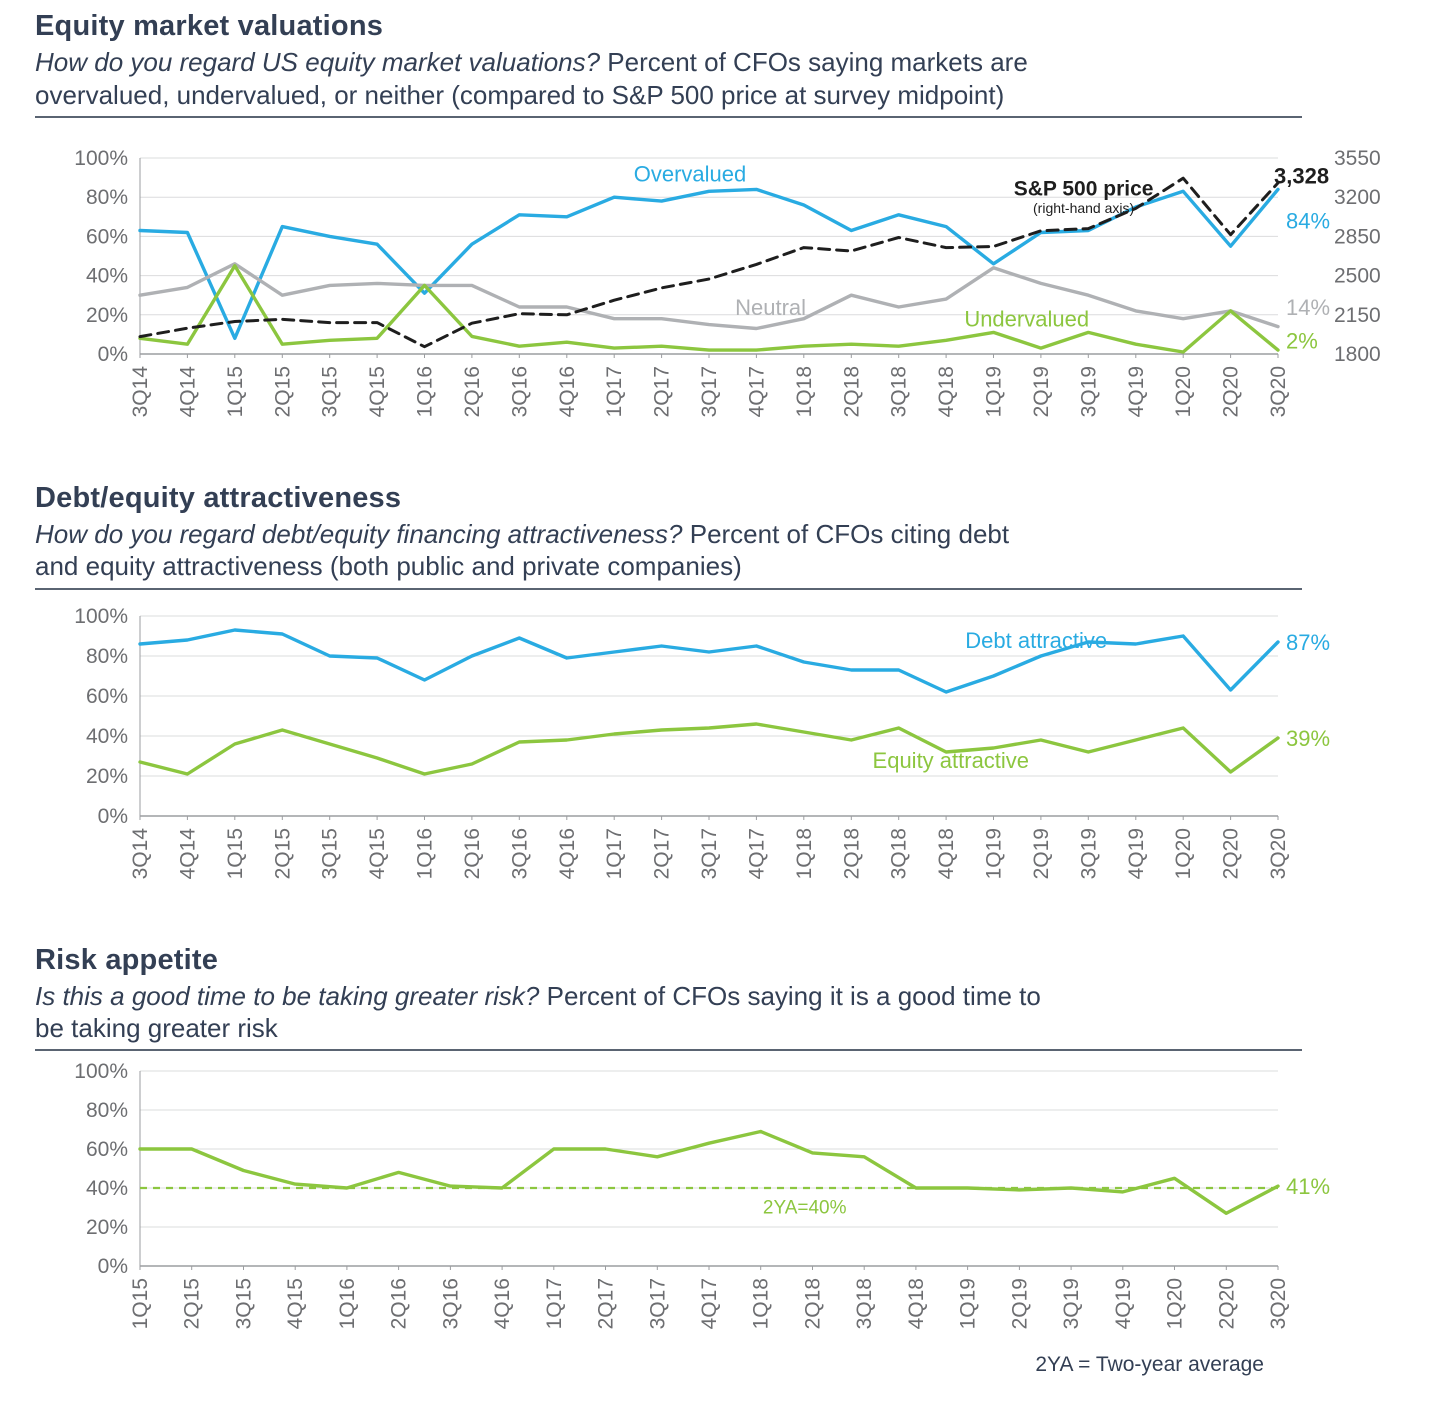 The height and width of the screenshot is (1408, 1440). Describe the element at coordinates (218, 497) in the screenshot. I see `debt-equity-title: Debt/equity attractiveness` at that location.